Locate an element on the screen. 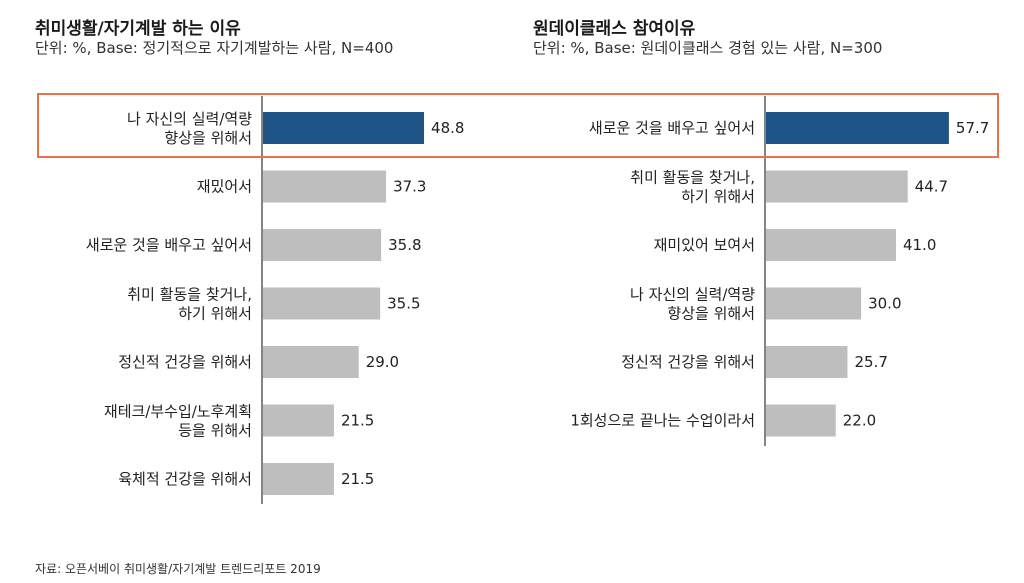  left-chart-title: 취미생활/자기계발 하는 이유 is located at coordinates (138, 29).